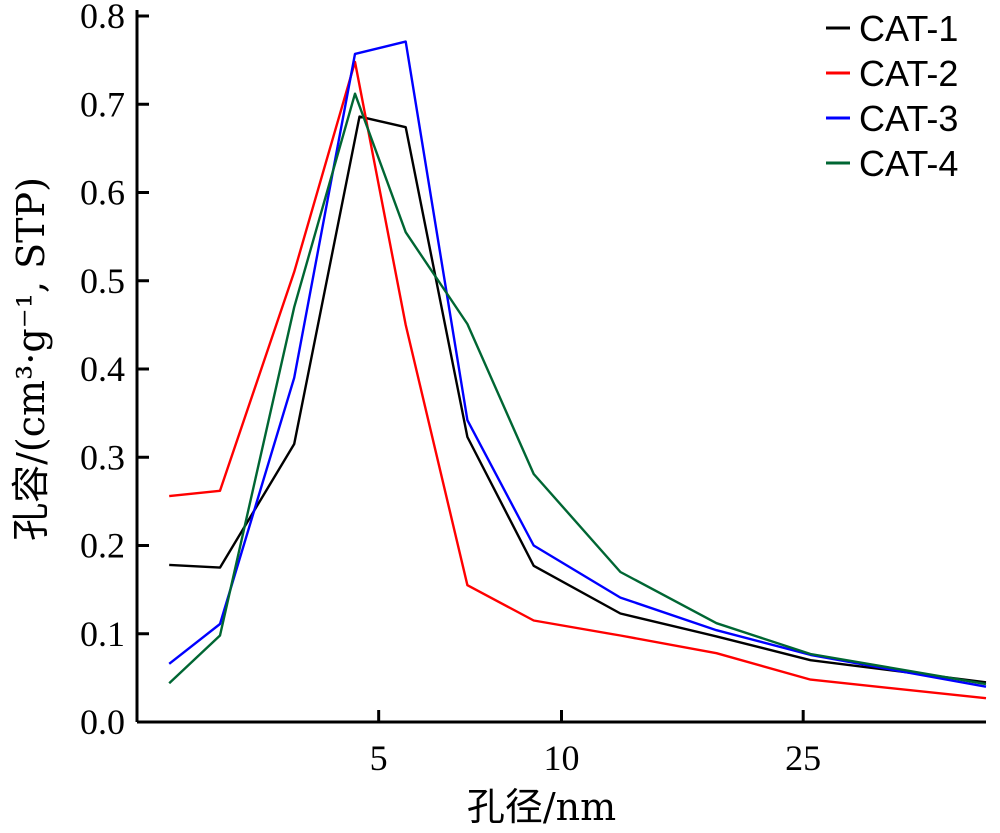 This screenshot has width=1000, height=833. What do you see at coordinates (908, 73) in the screenshot?
I see `legend-label: CAT-2` at bounding box center [908, 73].